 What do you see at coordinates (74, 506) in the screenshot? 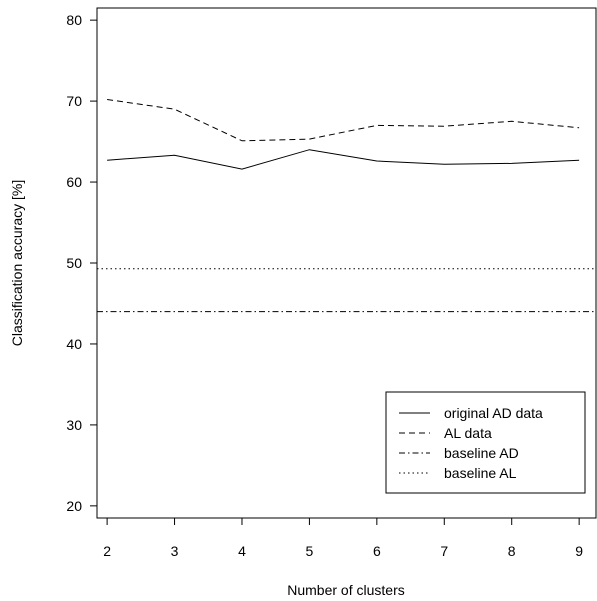
I see `y-tick-label: 20` at bounding box center [74, 506].